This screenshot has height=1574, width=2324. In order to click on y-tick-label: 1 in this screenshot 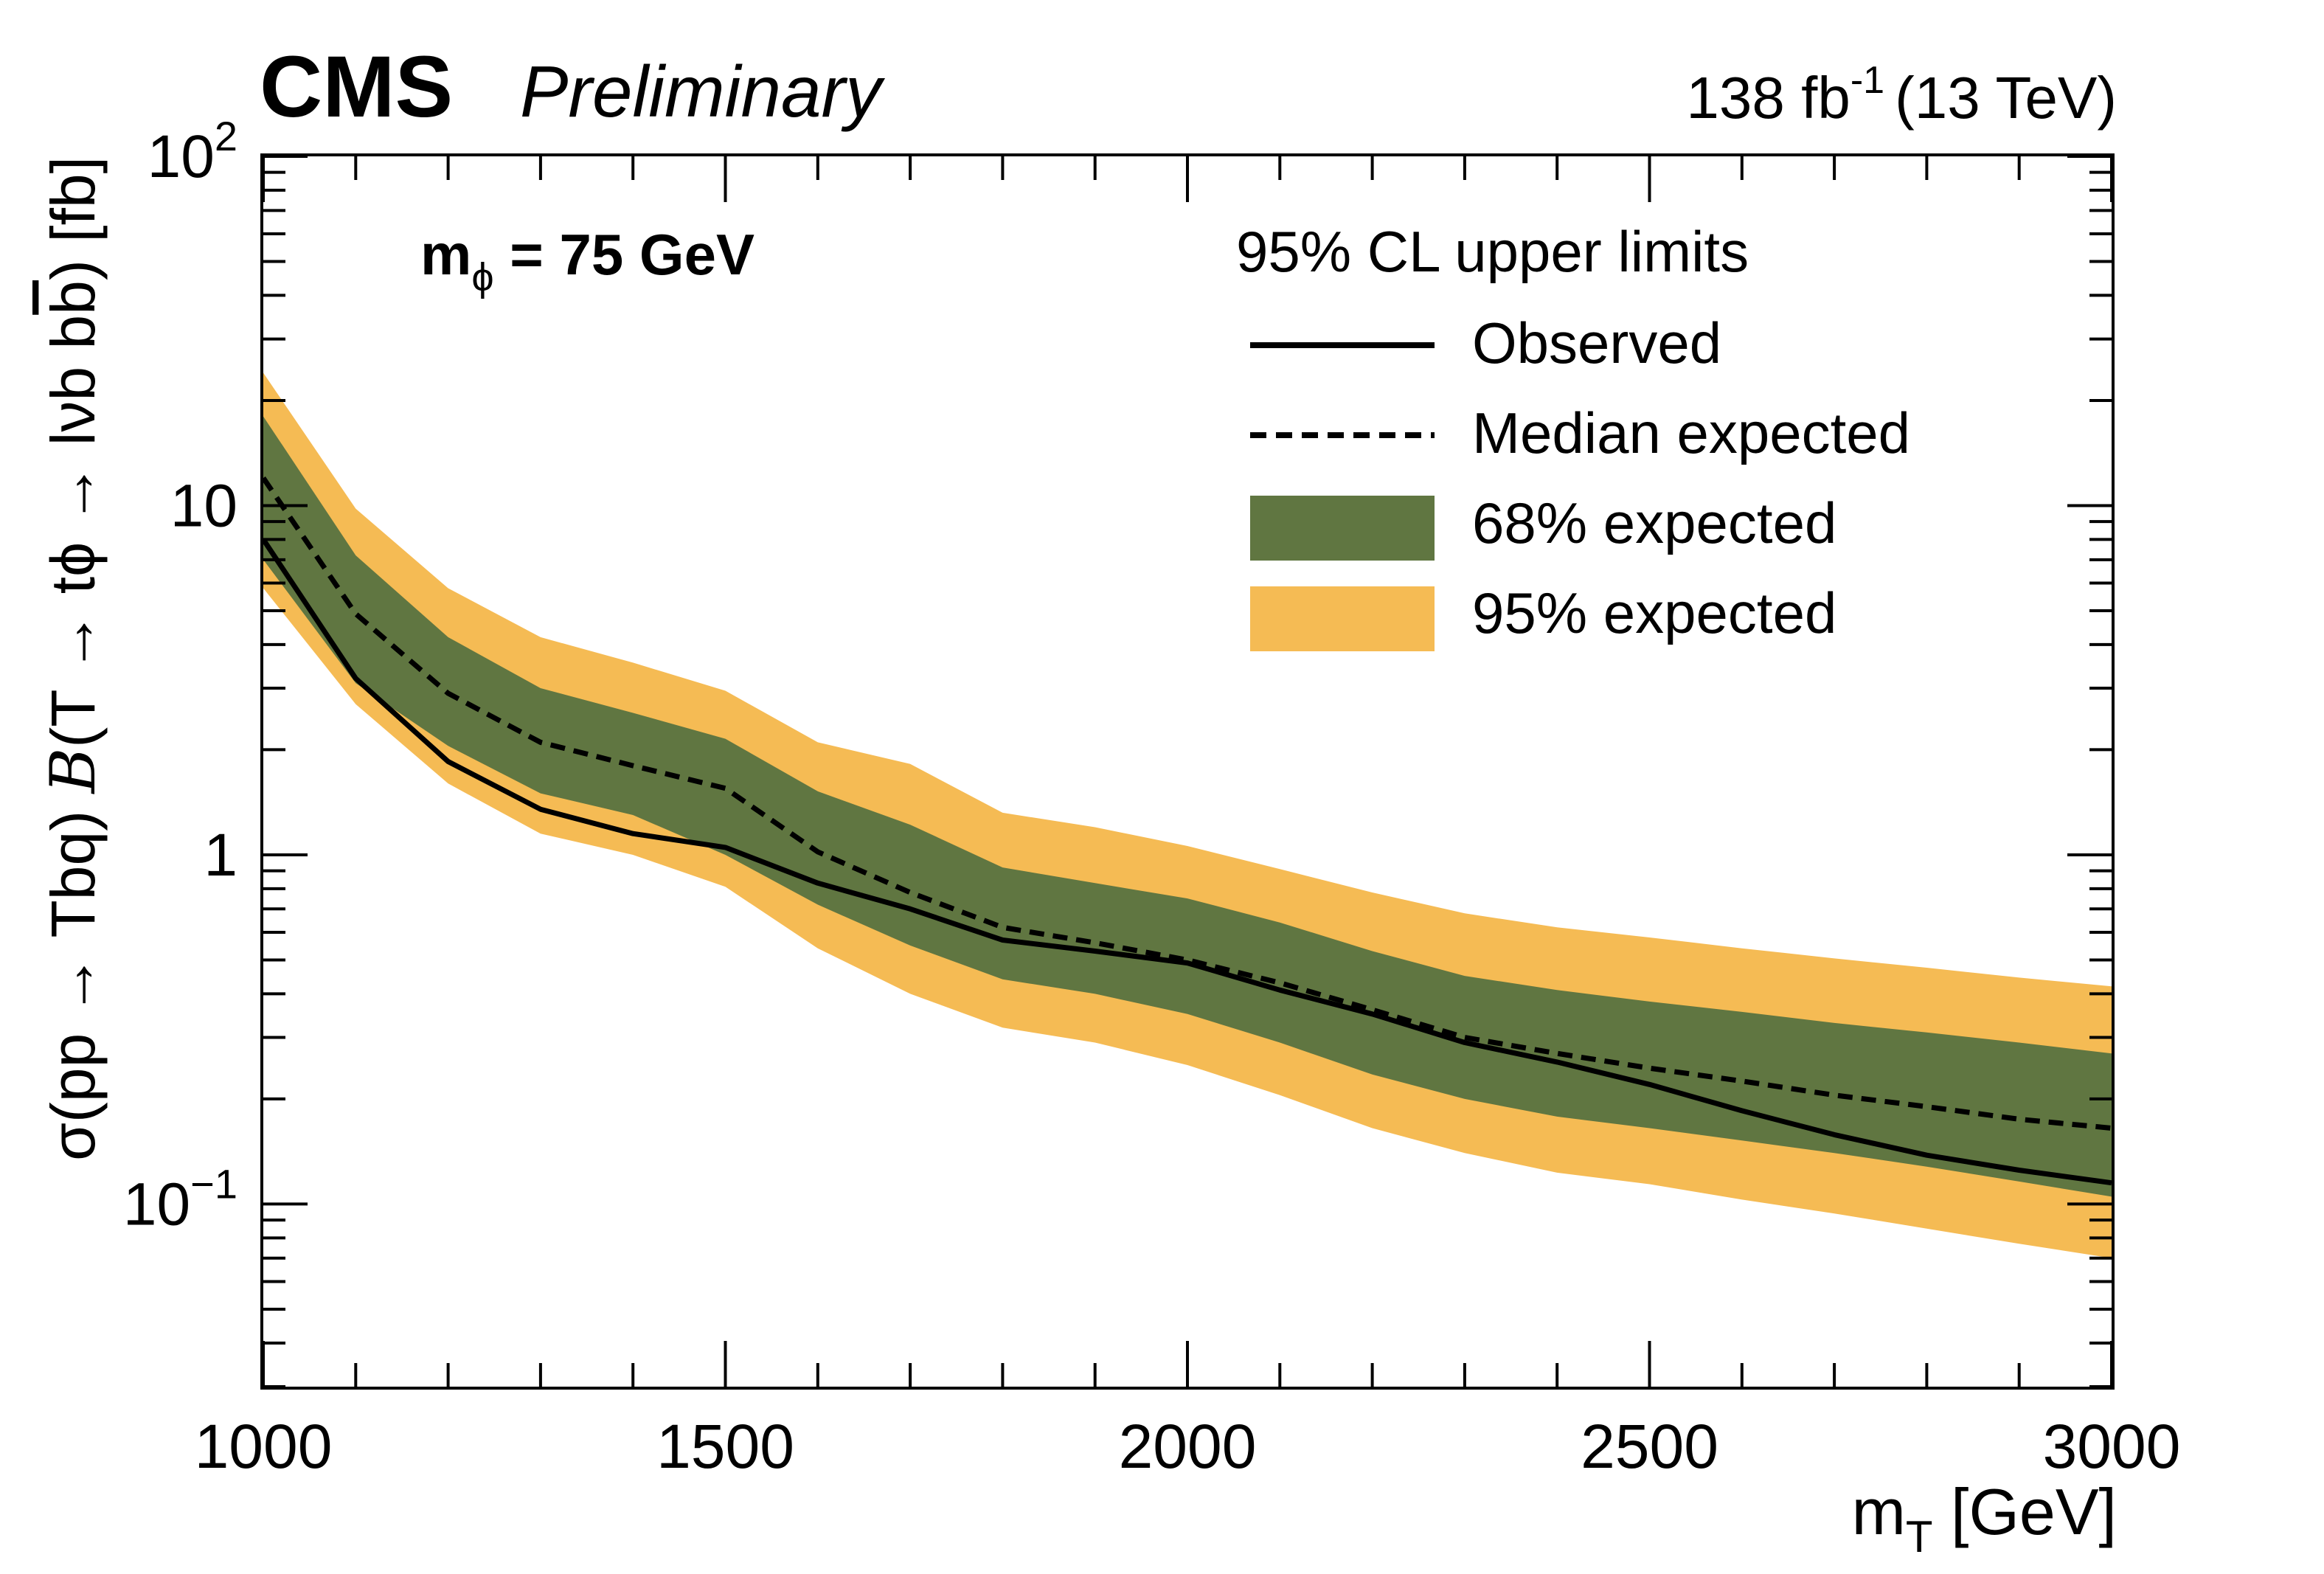, I will do `click(221, 855)`.